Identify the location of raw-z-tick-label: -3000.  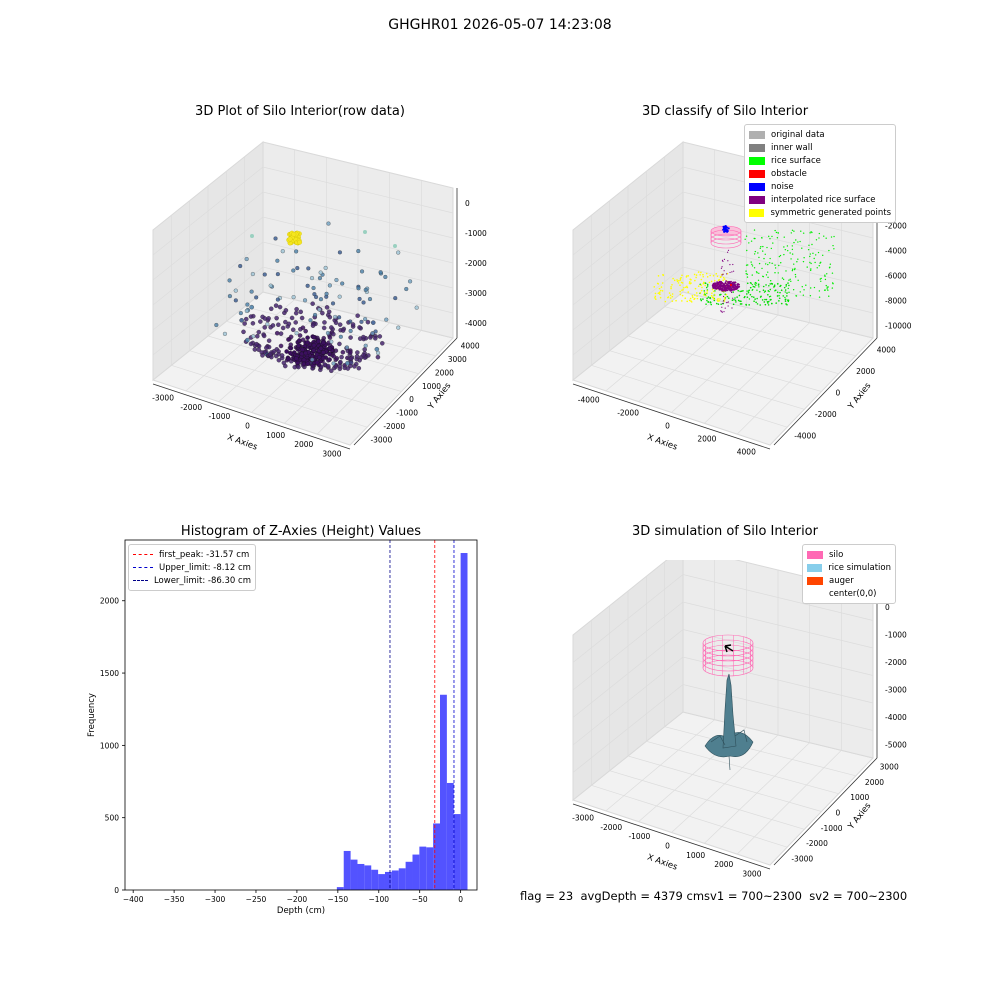
(476, 293).